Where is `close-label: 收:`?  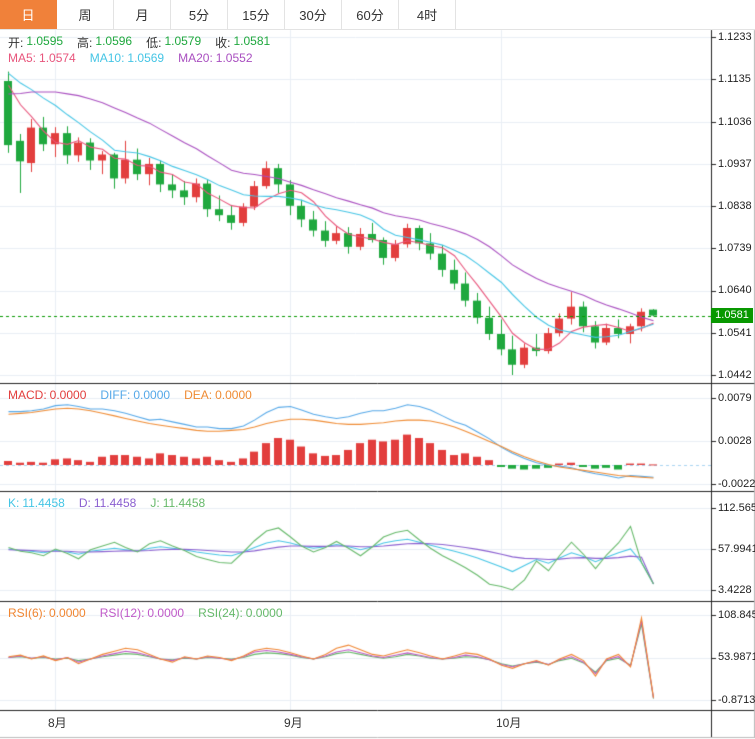 close-label: 收: is located at coordinates (223, 43).